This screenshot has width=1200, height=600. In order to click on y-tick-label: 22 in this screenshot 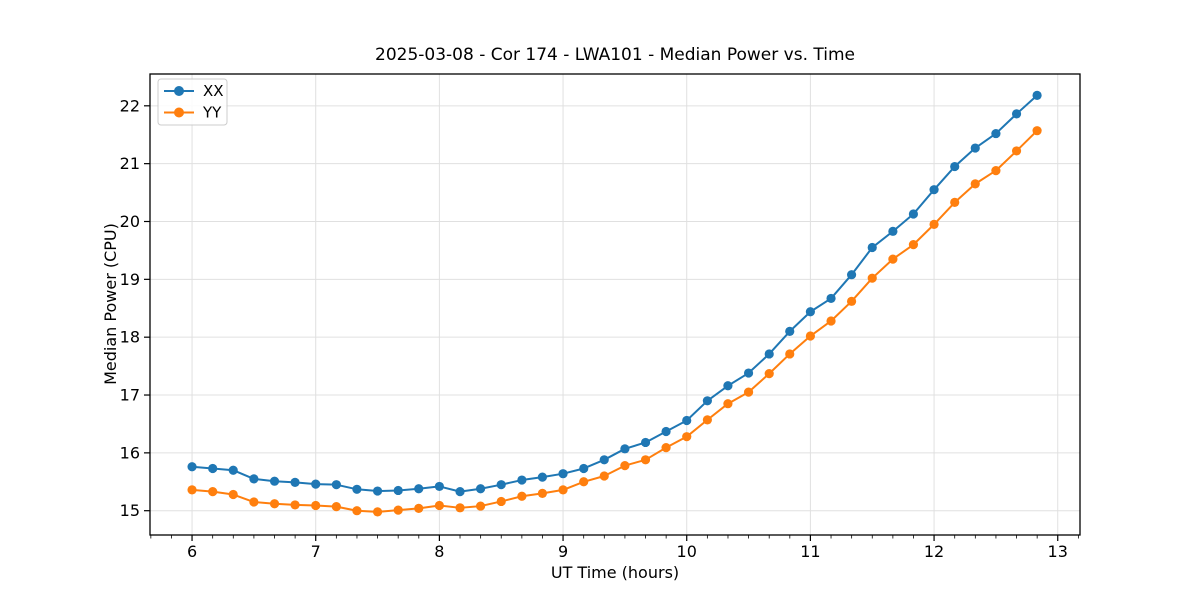, I will do `click(130, 105)`.